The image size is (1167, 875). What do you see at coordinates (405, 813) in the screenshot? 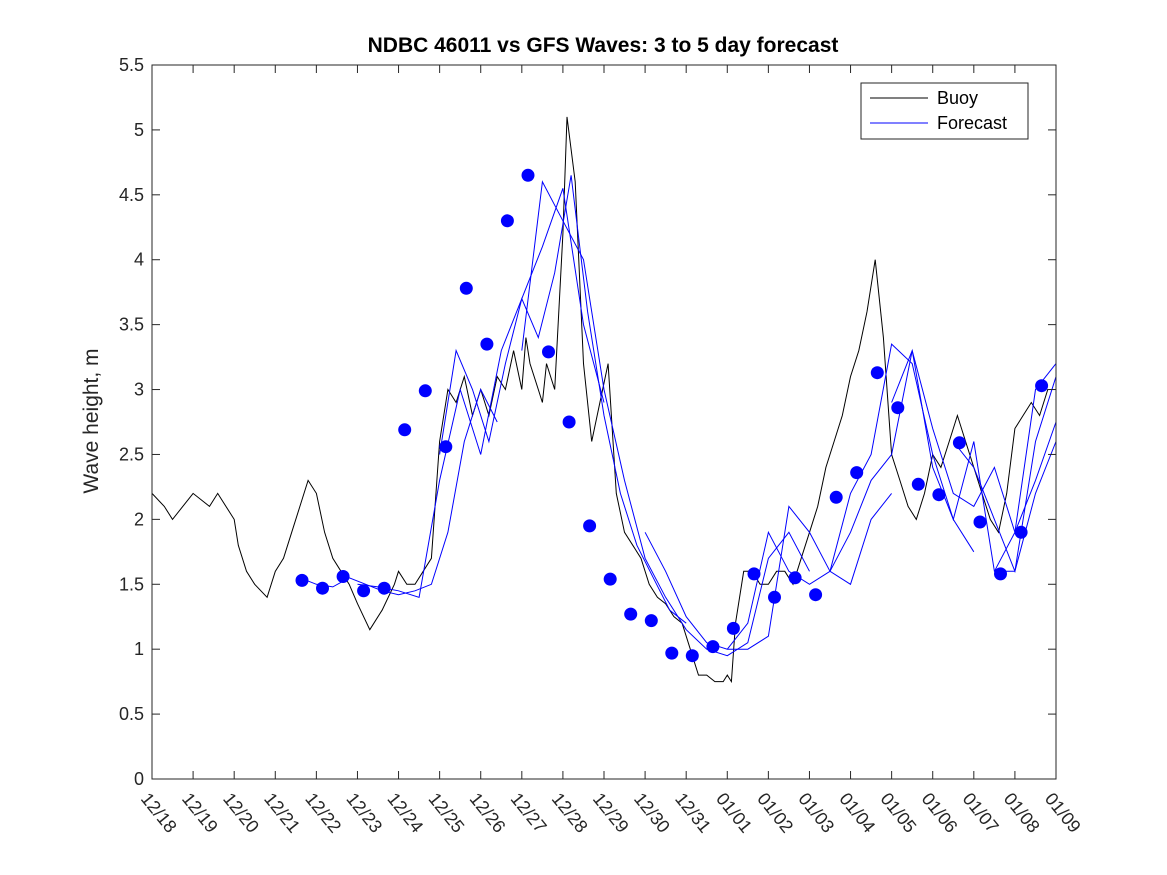
I see `x-tick-label: 12/24` at bounding box center [405, 813].